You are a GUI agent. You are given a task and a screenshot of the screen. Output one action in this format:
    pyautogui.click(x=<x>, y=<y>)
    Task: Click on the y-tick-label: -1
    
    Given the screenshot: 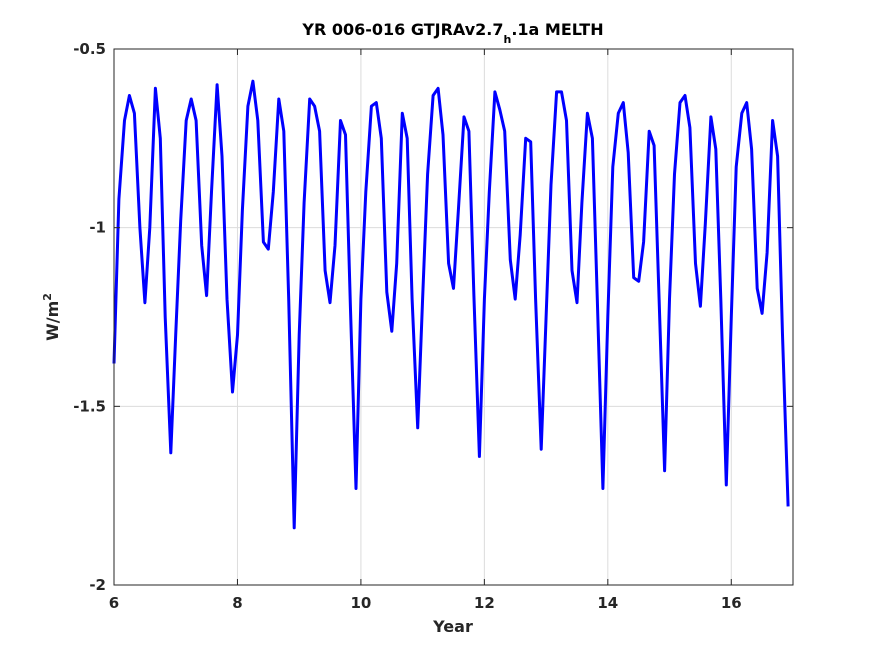 What is the action you would take?
    pyautogui.click(x=97, y=228)
    